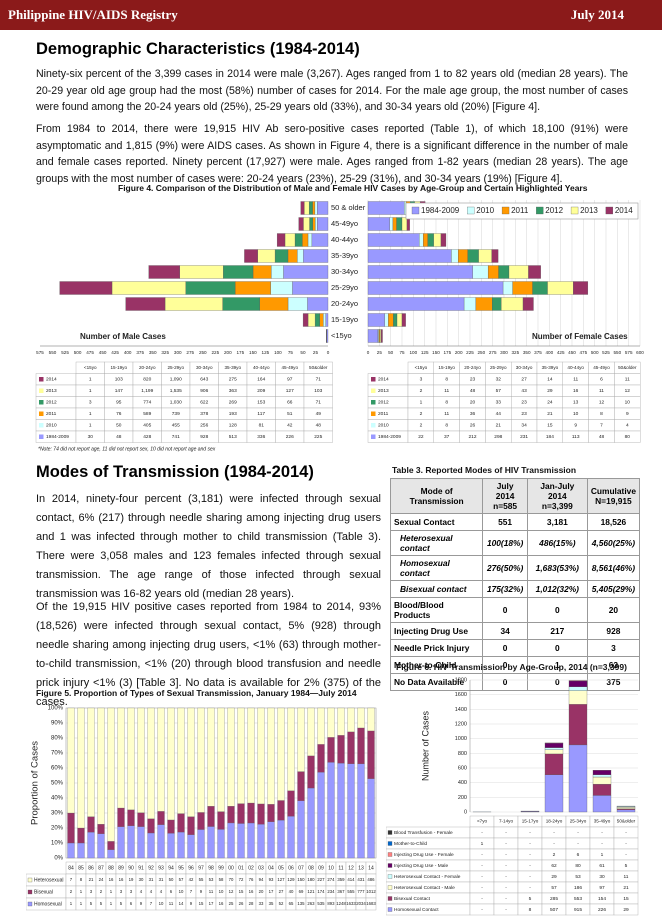  Describe the element at coordinates (613, 648) in the screenshot. I see `table-cell: 3` at that location.